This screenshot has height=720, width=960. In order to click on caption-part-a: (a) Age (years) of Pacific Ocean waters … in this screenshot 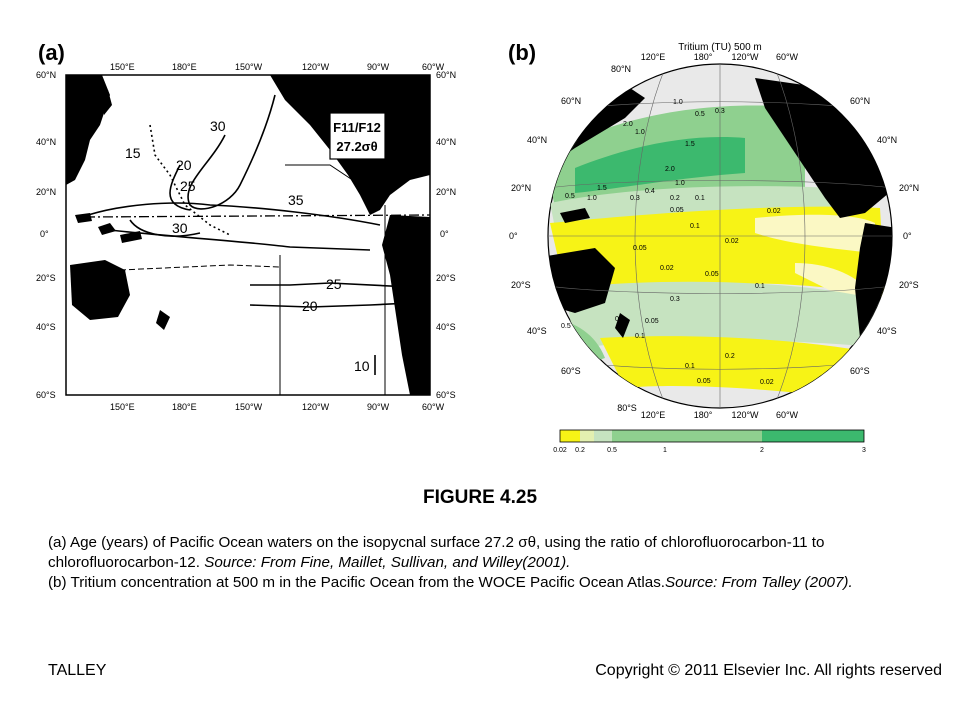, I will do `click(436, 552)`.